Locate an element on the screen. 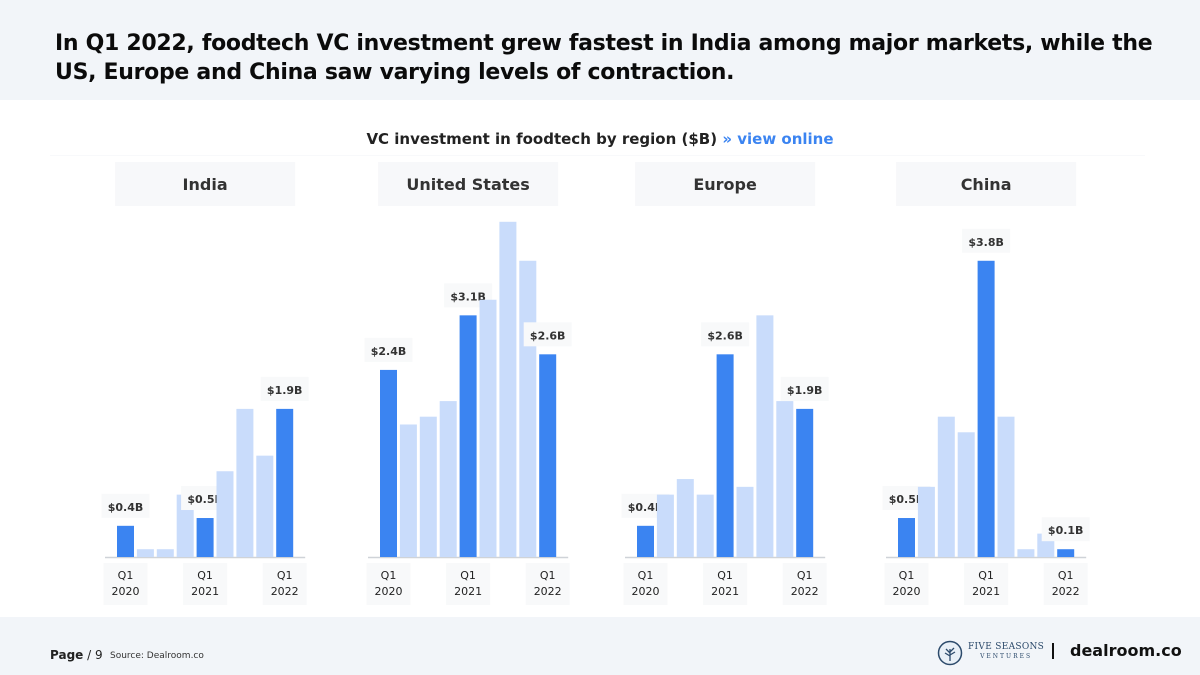 Image resolution: width=1200 pixels, height=675 pixels. page-indicator: Page / 9 is located at coordinates (76, 655).